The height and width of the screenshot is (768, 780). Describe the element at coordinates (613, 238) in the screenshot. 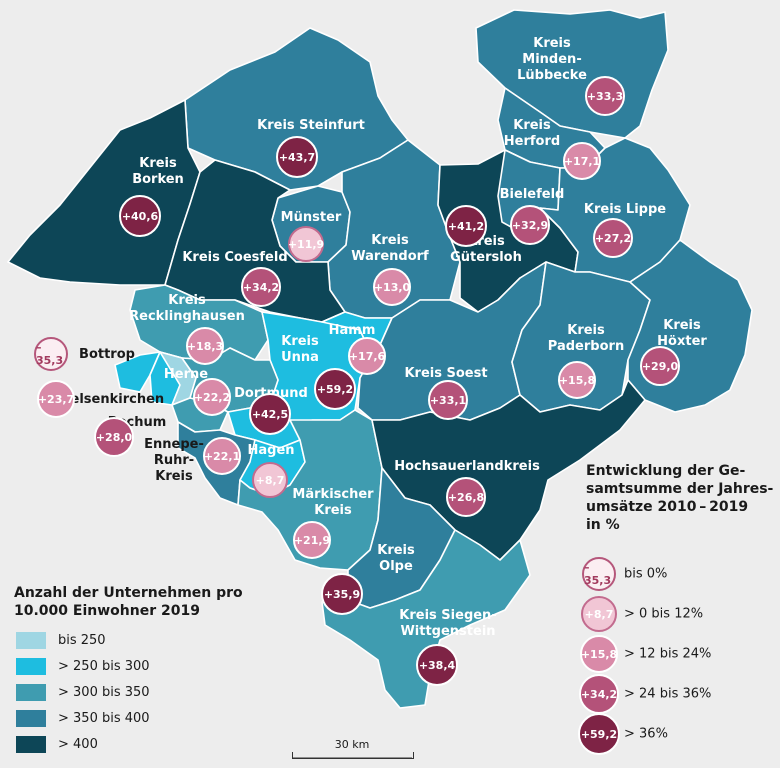

I see `value-bubble-lippe: +27,2` at that location.